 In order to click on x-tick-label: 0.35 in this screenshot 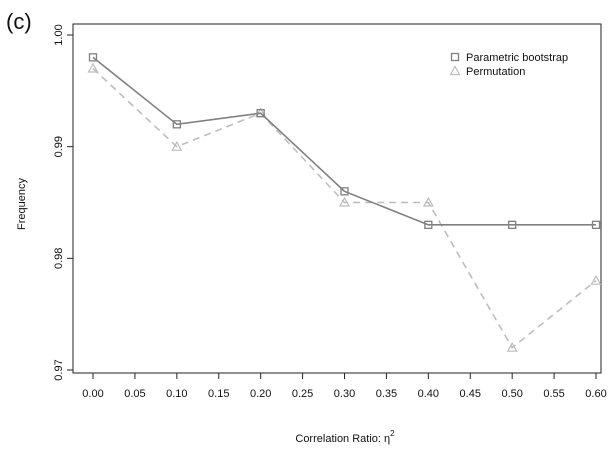, I will do `click(386, 394)`.